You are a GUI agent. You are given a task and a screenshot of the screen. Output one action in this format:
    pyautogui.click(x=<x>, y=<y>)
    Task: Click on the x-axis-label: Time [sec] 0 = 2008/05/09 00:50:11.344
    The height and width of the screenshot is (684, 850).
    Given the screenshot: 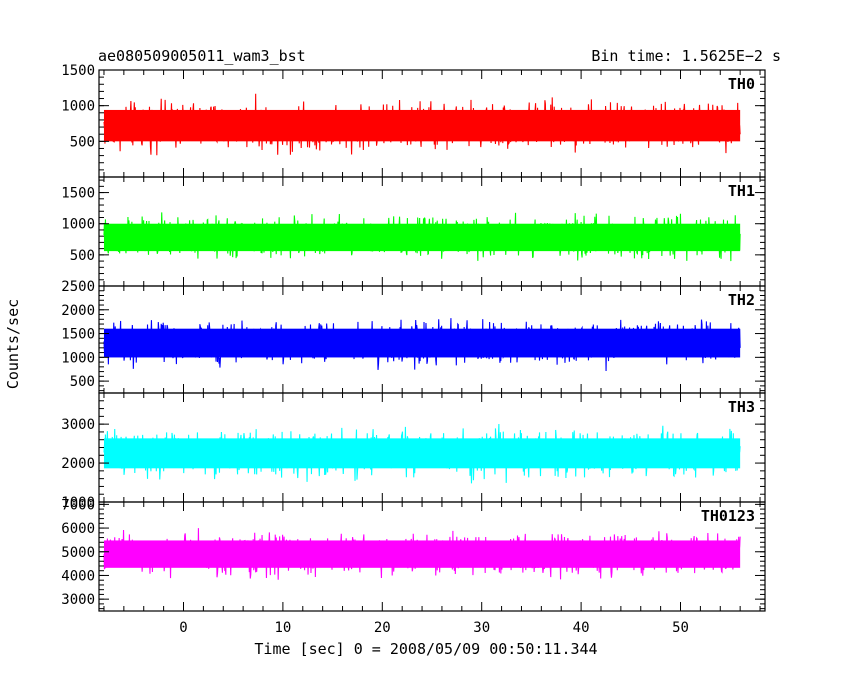 What is the action you would take?
    pyautogui.click(x=425, y=649)
    